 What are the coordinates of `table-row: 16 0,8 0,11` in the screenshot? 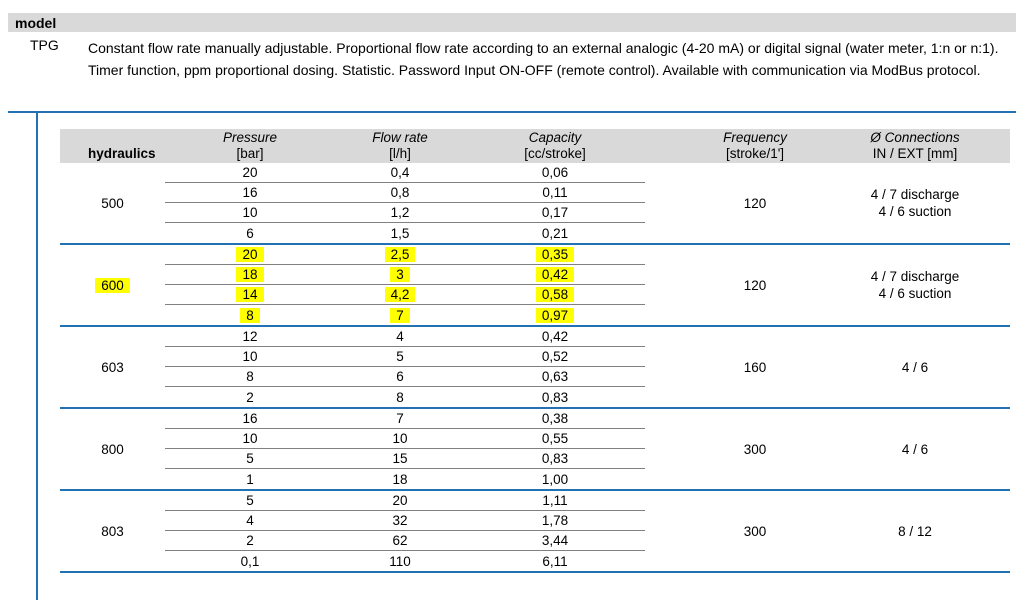 It's located at (405, 193).